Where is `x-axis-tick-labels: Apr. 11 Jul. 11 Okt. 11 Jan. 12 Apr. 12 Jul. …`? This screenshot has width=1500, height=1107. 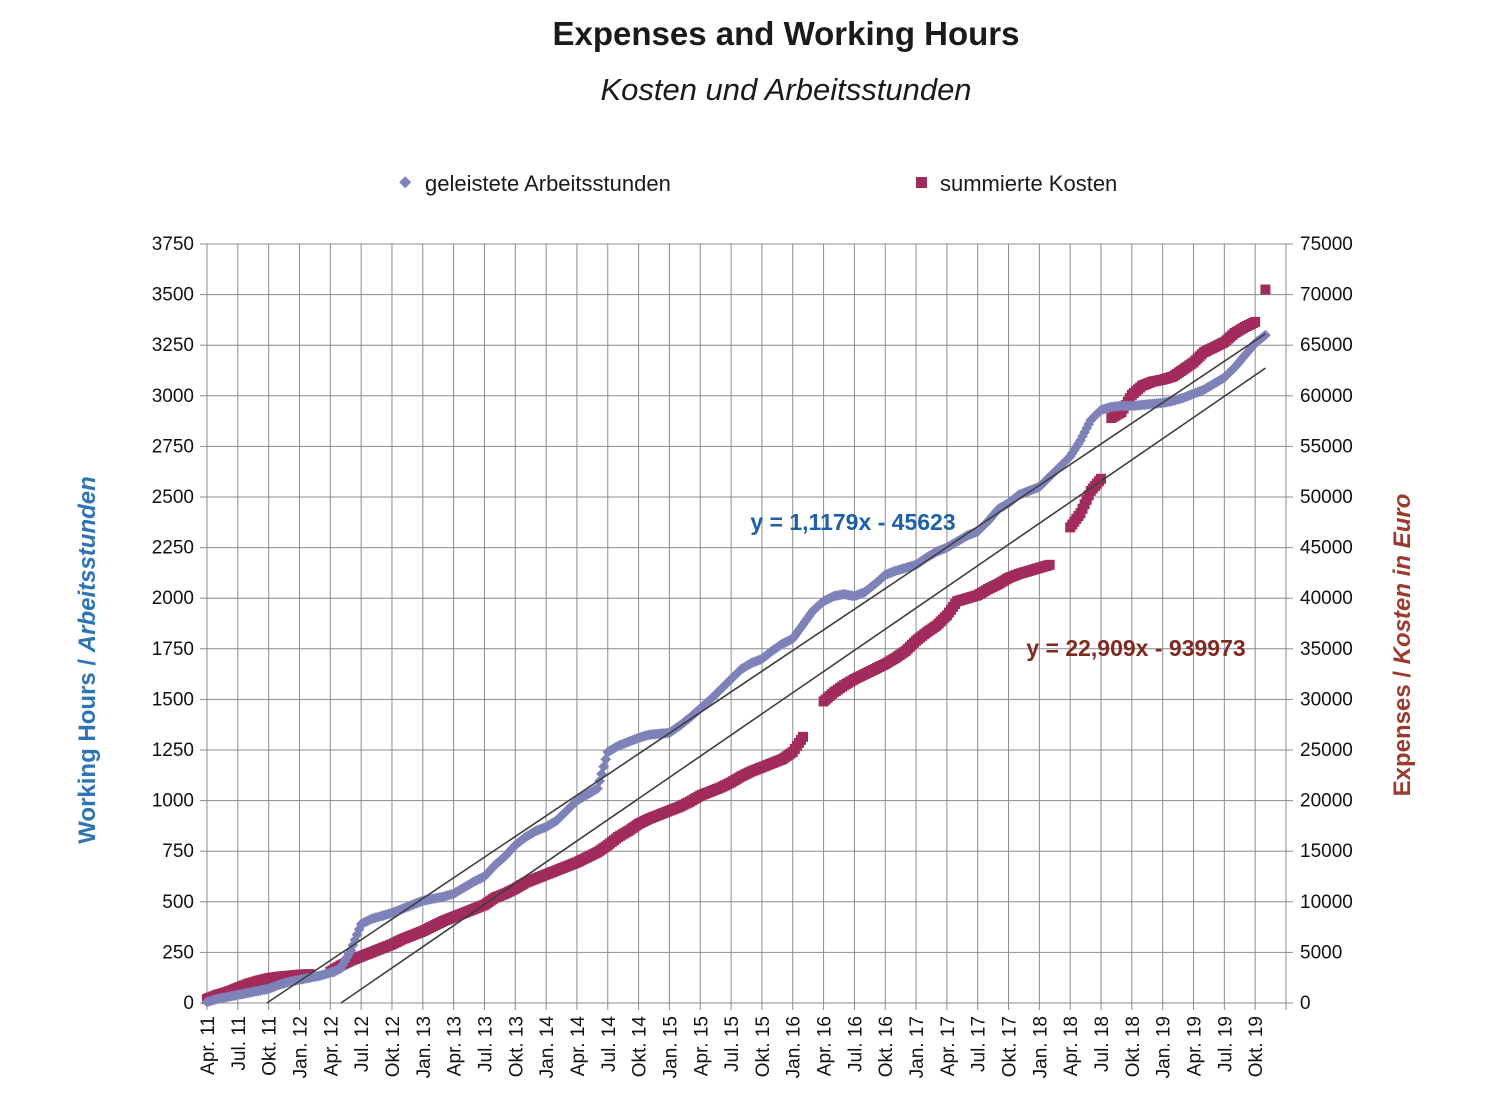 x-axis-tick-labels: Apr. 11 Jul. 11 Okt. 11 Jan. 12 Apr. 12 Jul. … is located at coordinates (732, 1047).